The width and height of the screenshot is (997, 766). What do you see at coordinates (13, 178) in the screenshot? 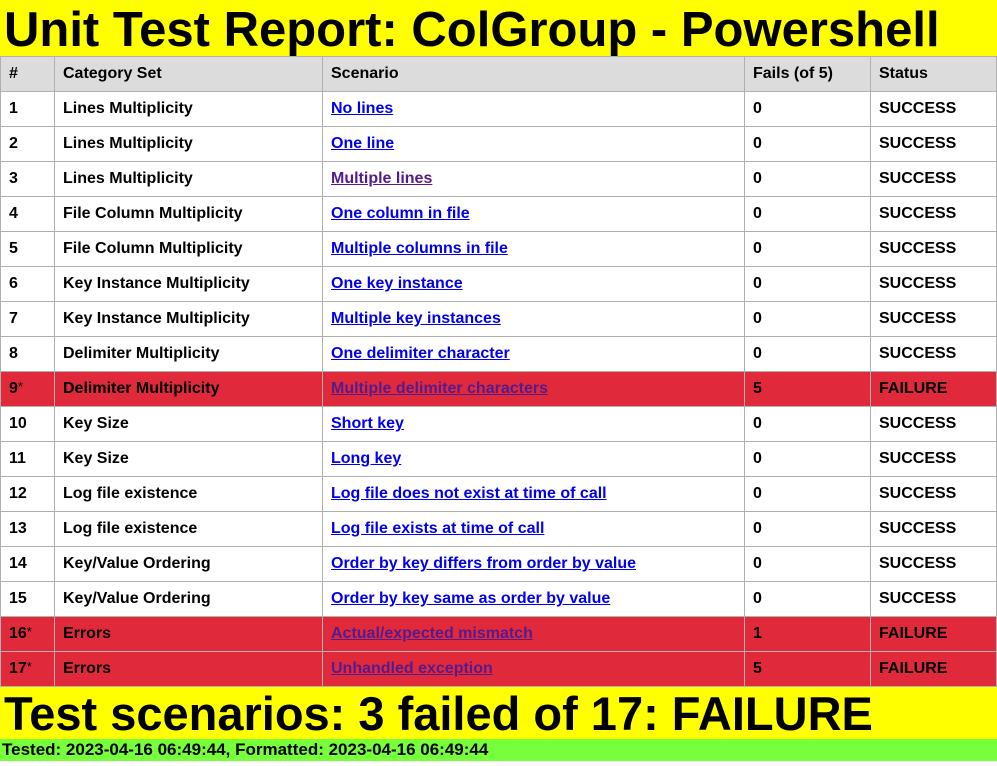
I see `row-number-value: 3` at bounding box center [13, 178].